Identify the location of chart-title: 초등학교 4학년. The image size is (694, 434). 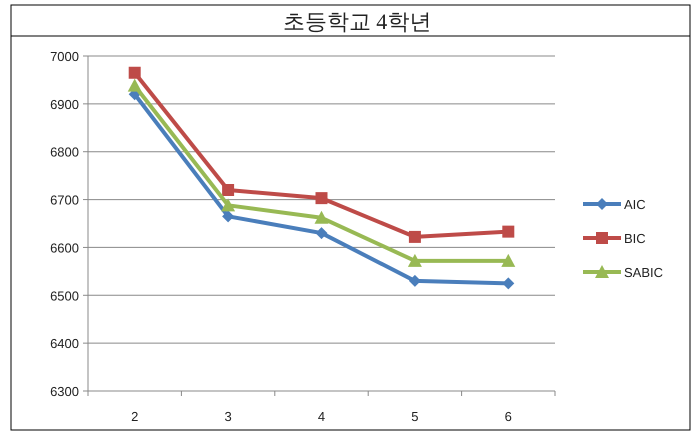
(357, 21).